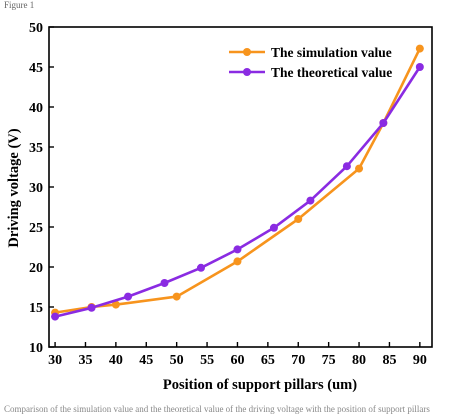 The height and width of the screenshot is (414, 474). Describe the element at coordinates (331, 52) in the screenshot. I see `legend-label-1: The simulation value` at that location.